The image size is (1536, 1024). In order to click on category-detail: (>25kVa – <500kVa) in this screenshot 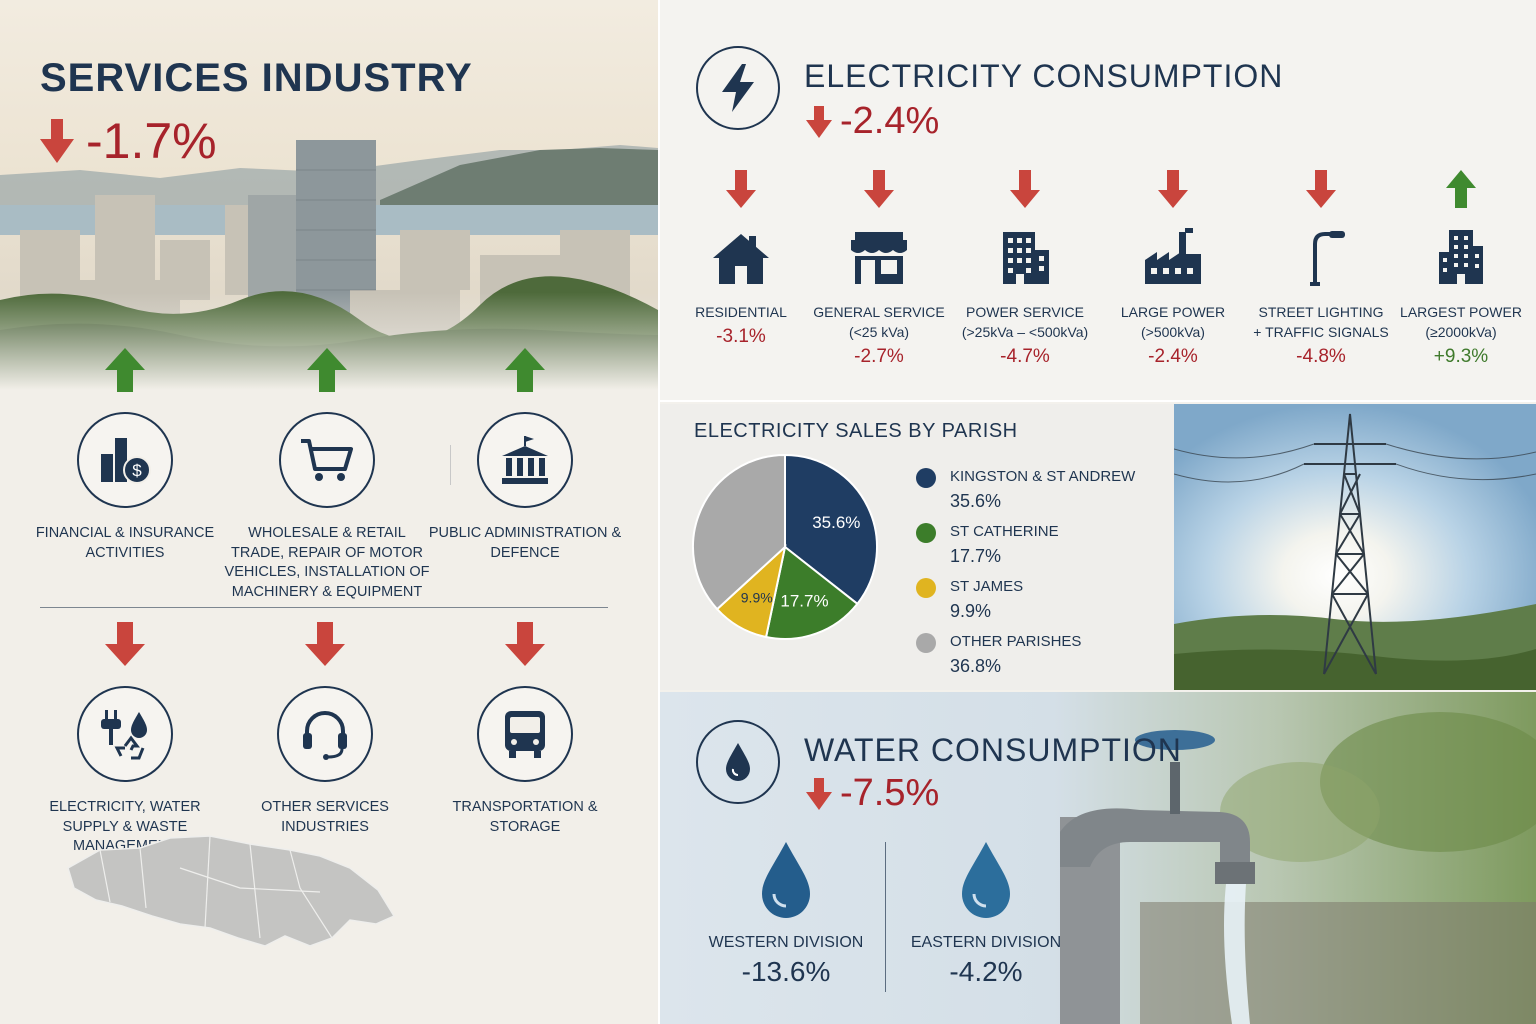, I will do `click(1025, 332)`.